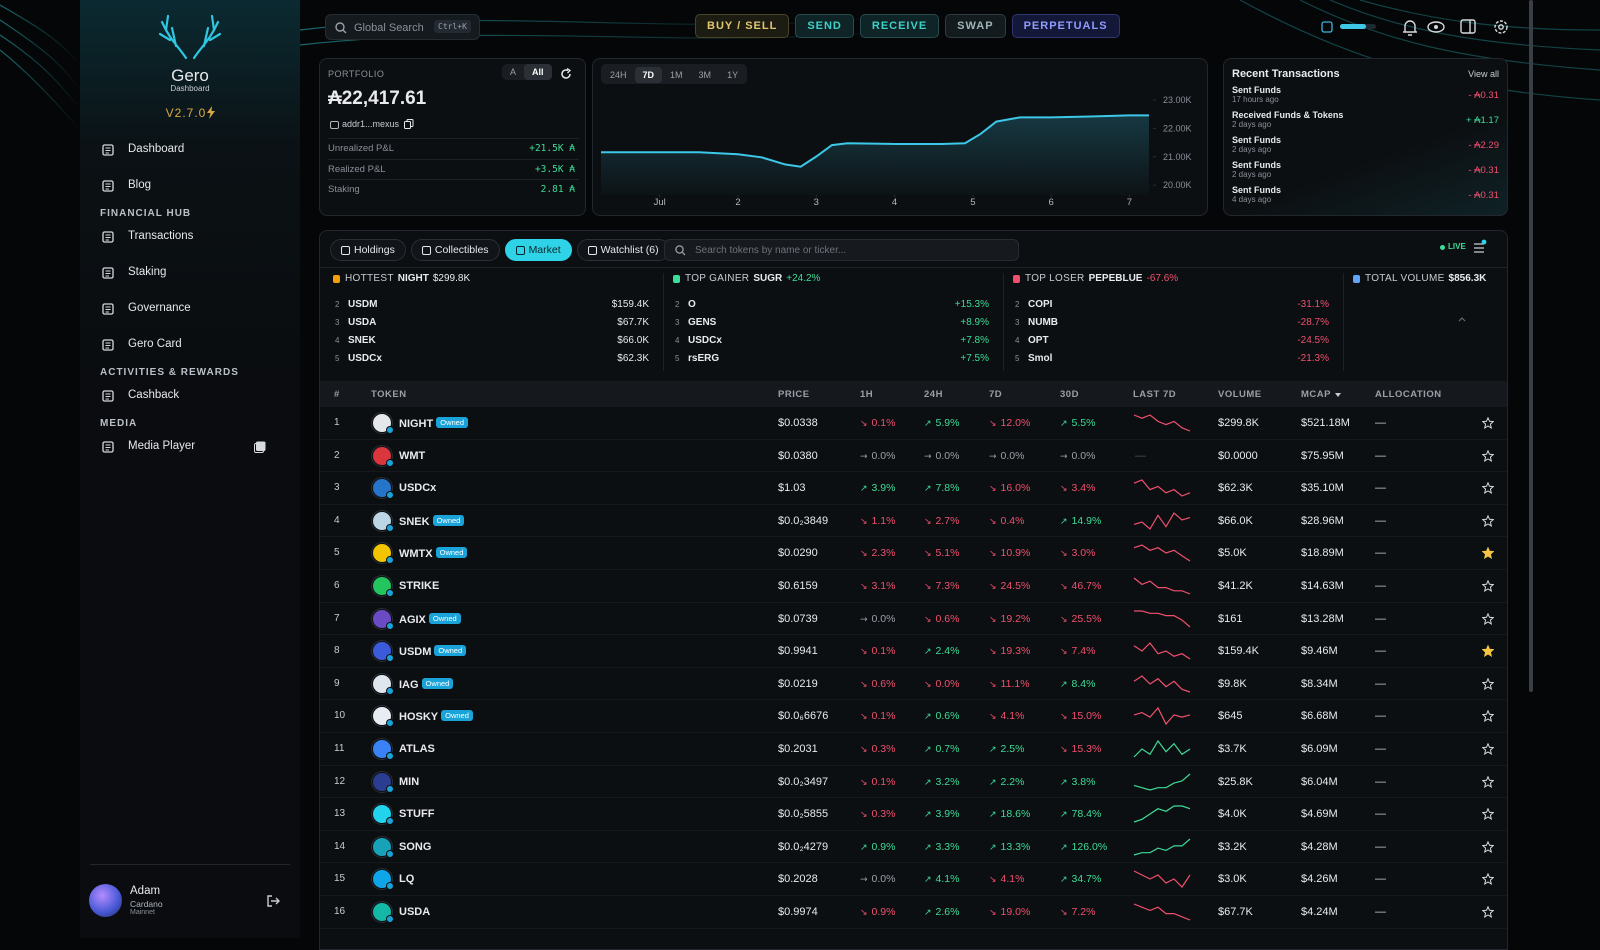 This screenshot has height=950, width=1600. What do you see at coordinates (455, 250) in the screenshot?
I see `tab: Collectibles` at bounding box center [455, 250].